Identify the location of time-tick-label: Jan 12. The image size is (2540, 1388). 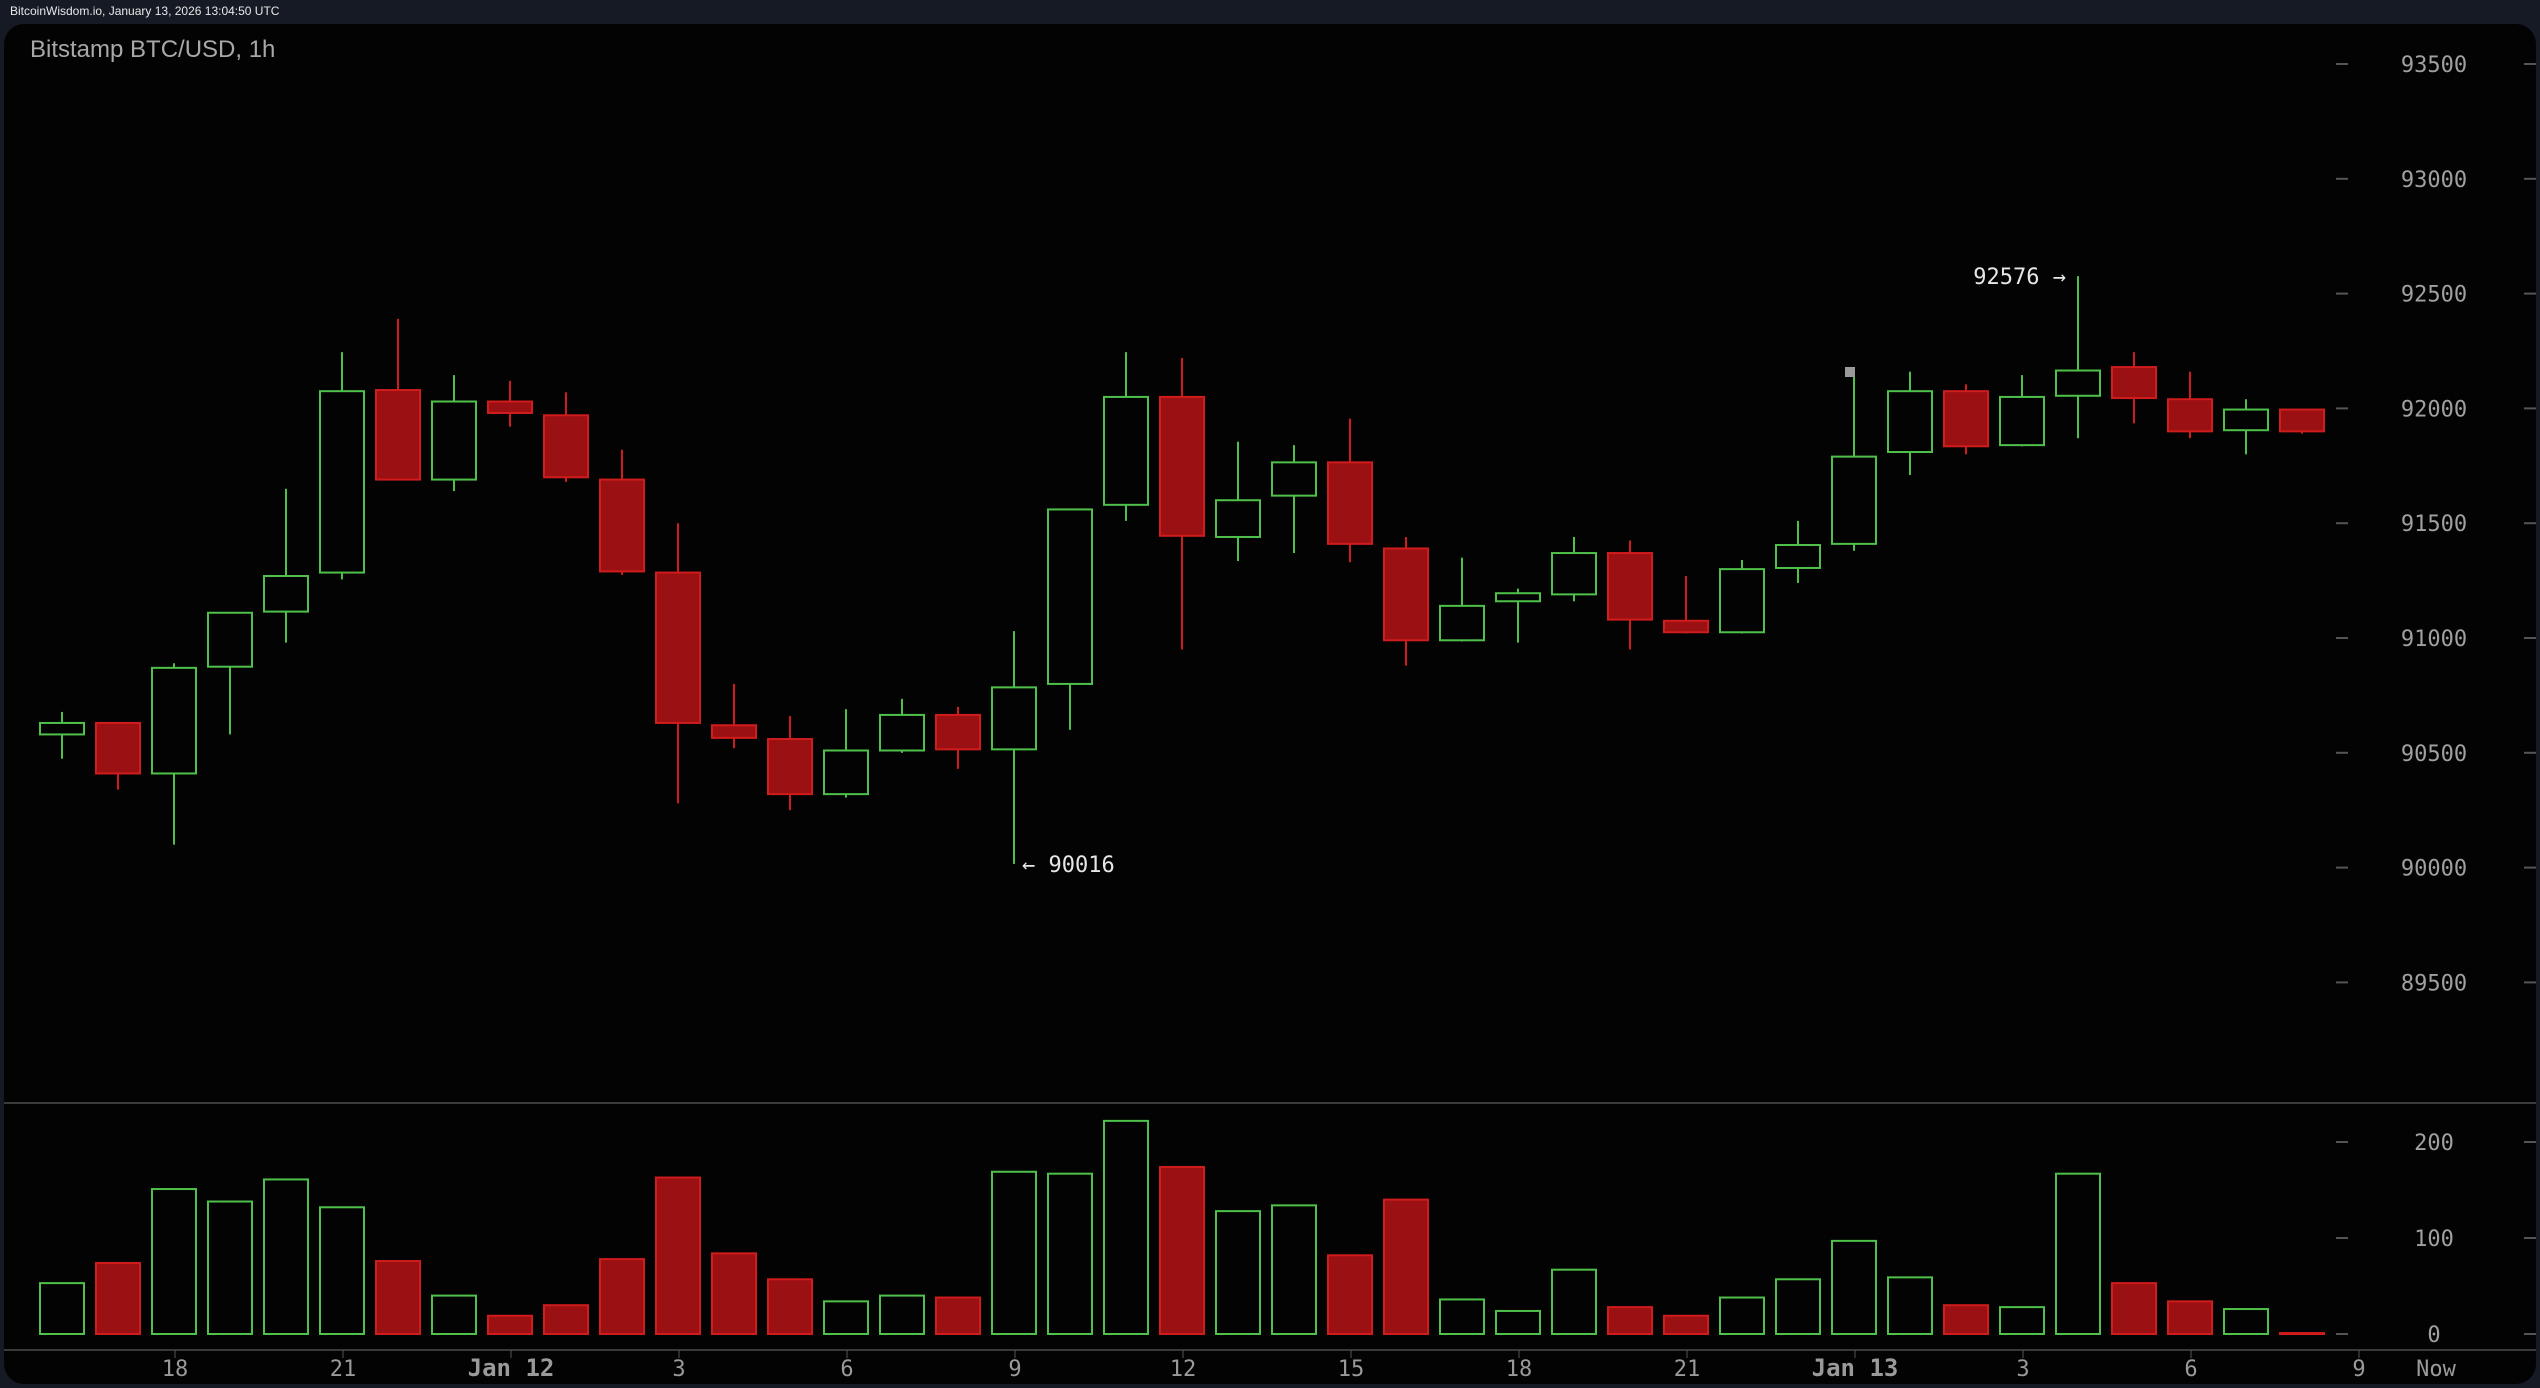
(511, 1368).